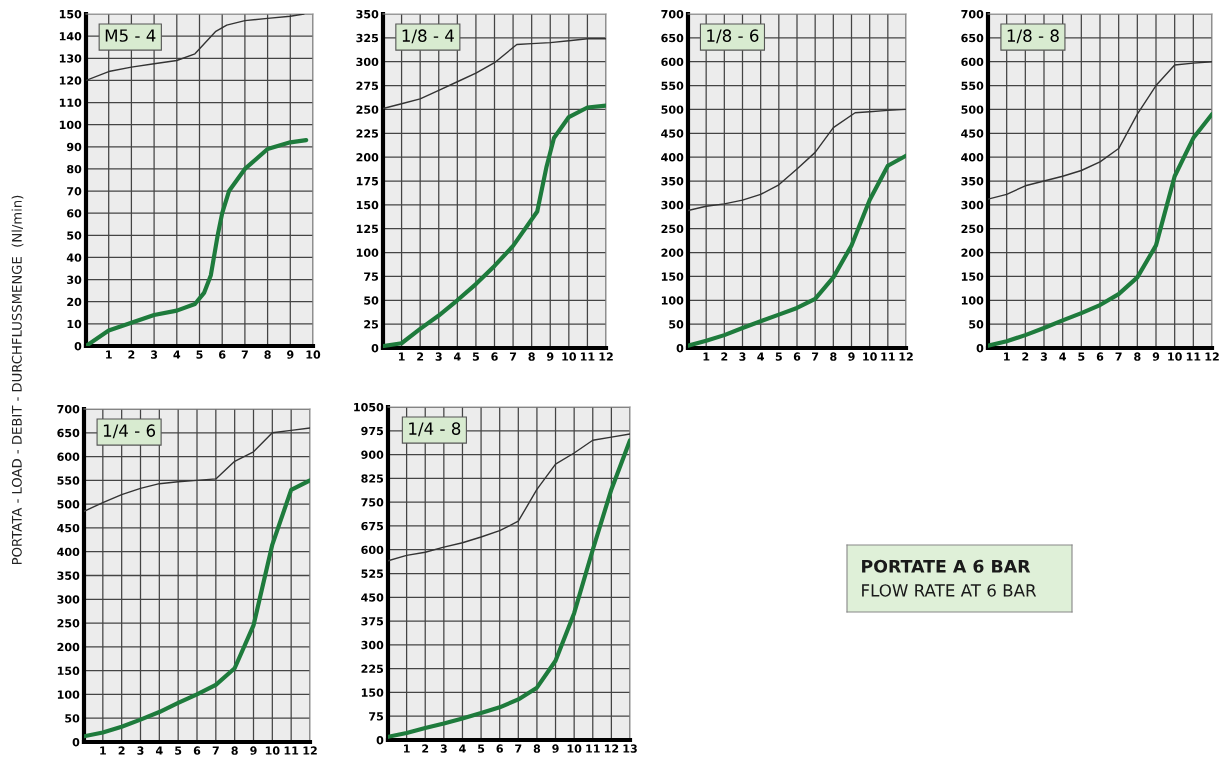 The height and width of the screenshot is (758, 1226). I want to click on y-tick-label: 80, so click(74, 169).